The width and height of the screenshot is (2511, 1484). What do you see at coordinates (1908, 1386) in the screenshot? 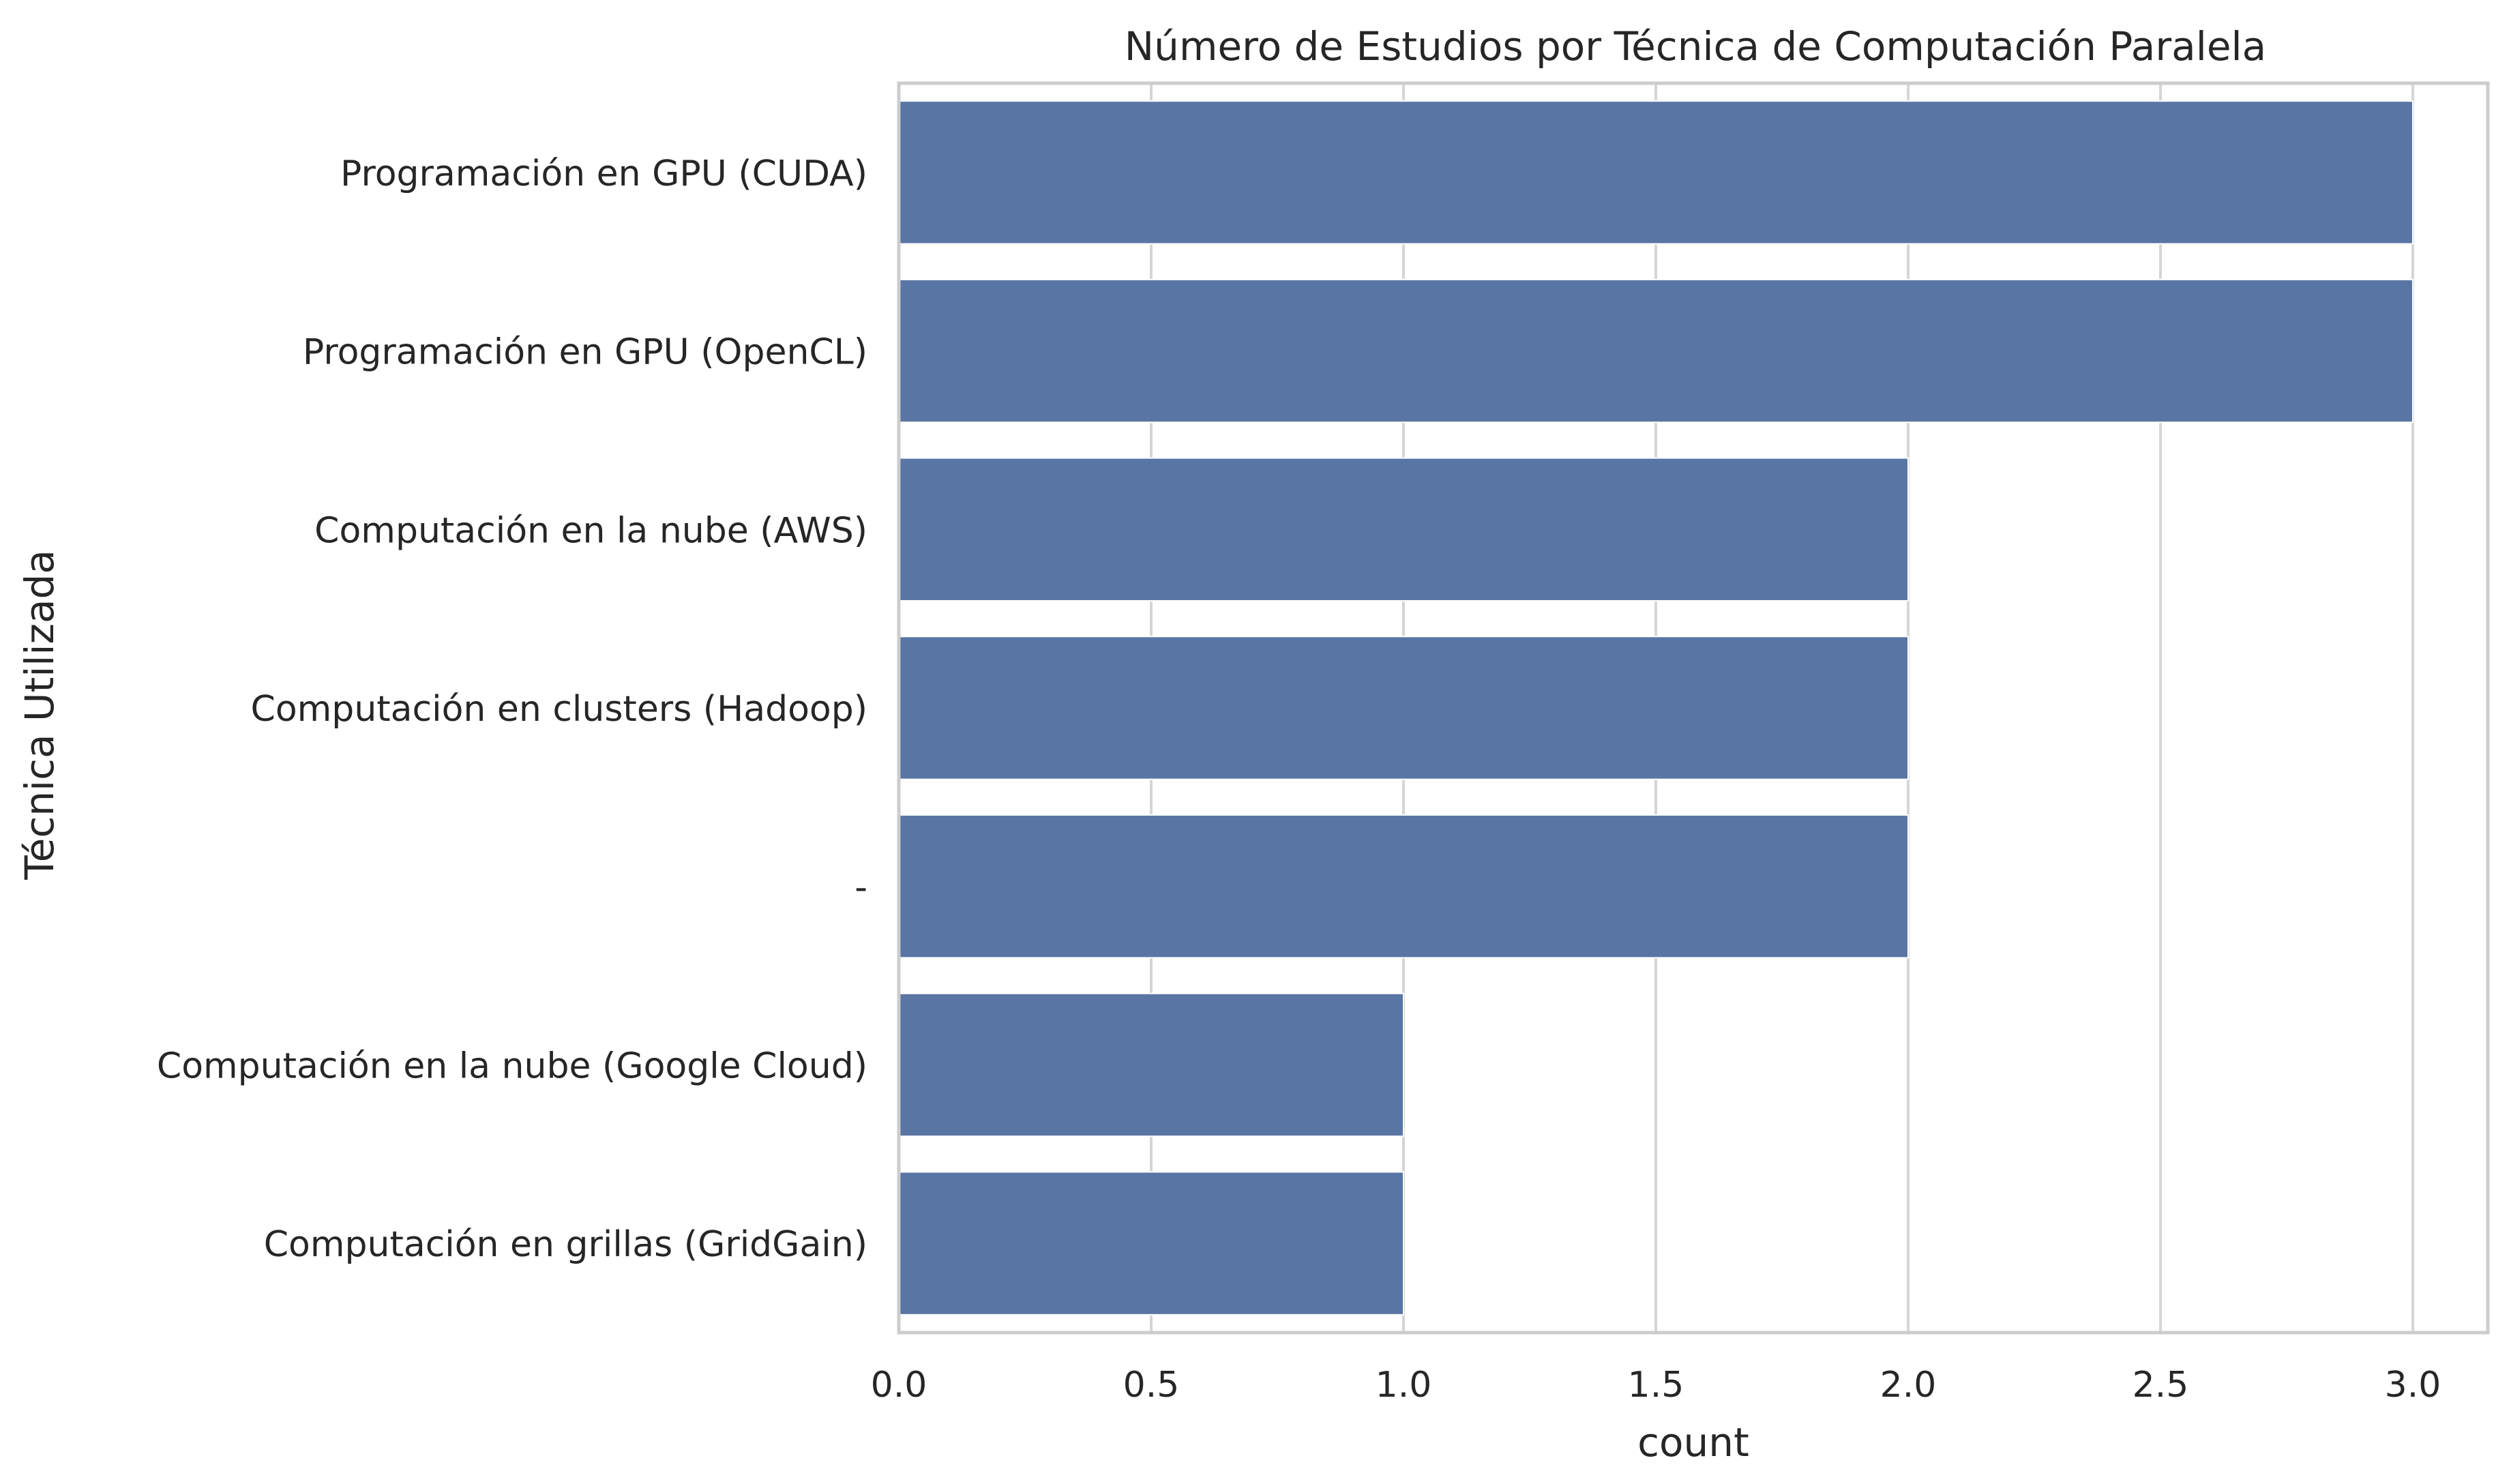
I see `x-tick-label: 2.0` at bounding box center [1908, 1386].